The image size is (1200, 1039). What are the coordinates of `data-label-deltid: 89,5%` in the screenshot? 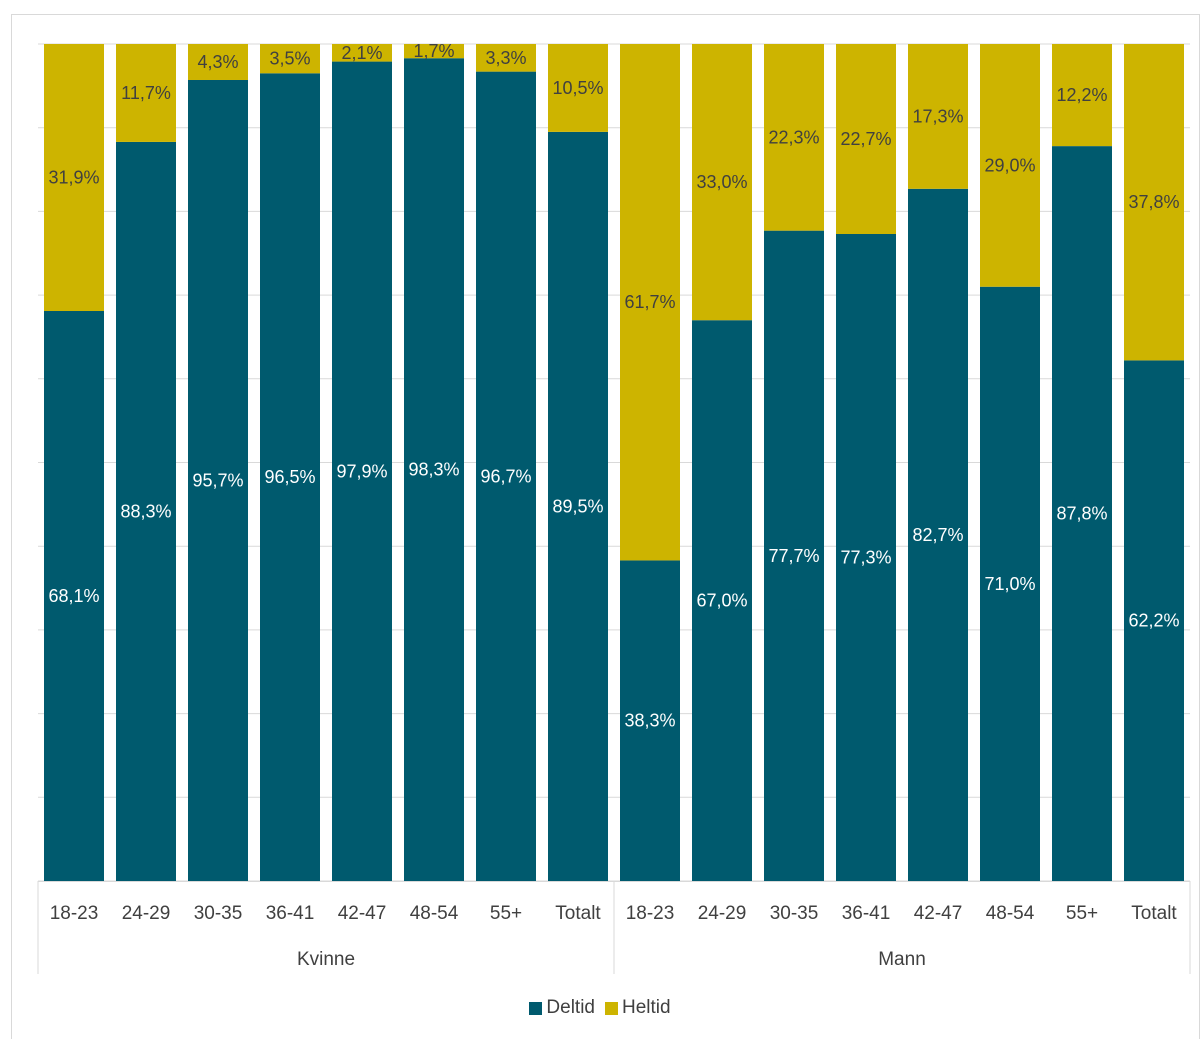 It's located at (577, 506).